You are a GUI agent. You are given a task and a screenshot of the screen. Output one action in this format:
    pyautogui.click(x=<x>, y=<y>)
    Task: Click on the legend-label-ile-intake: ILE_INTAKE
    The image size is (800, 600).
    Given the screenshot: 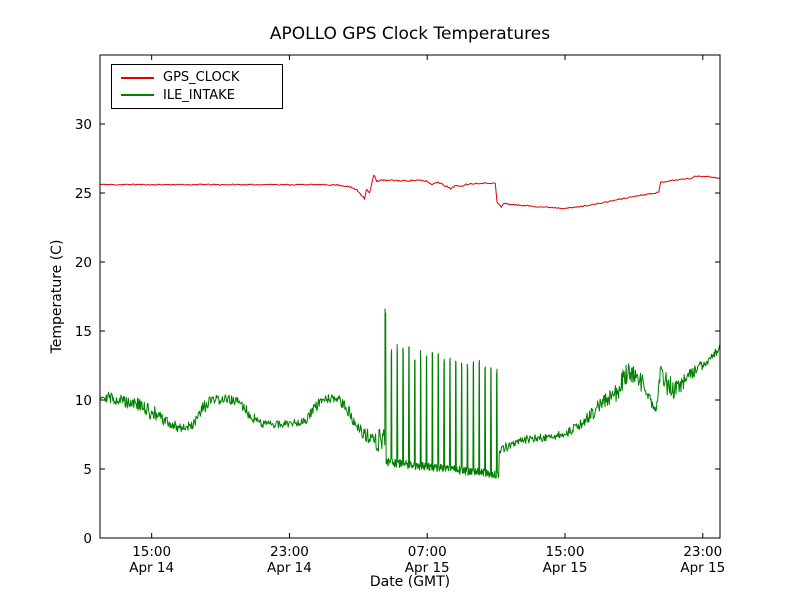 What is the action you would take?
    pyautogui.click(x=199, y=95)
    